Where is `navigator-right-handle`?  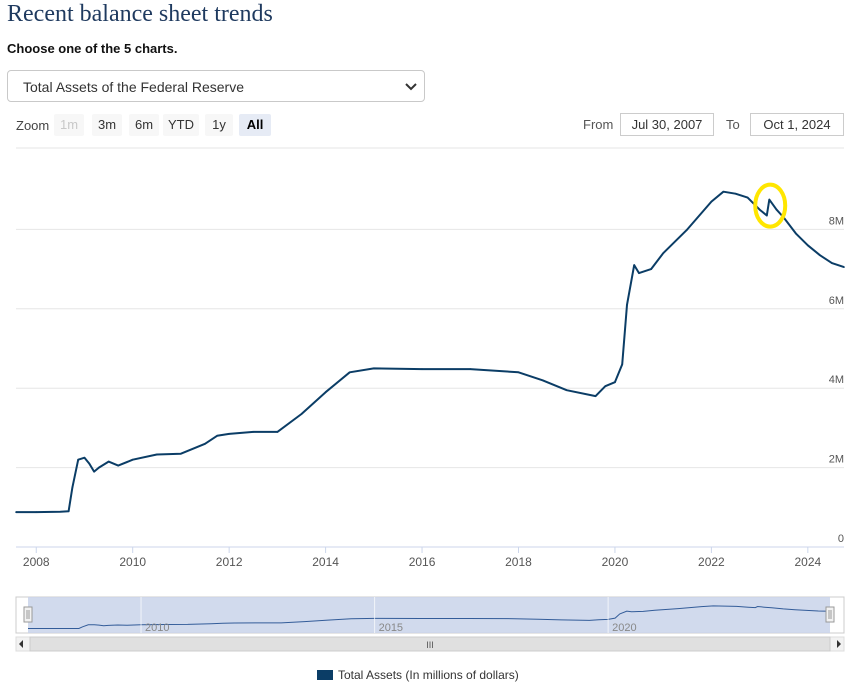
navigator-right-handle is located at coordinates (830, 614).